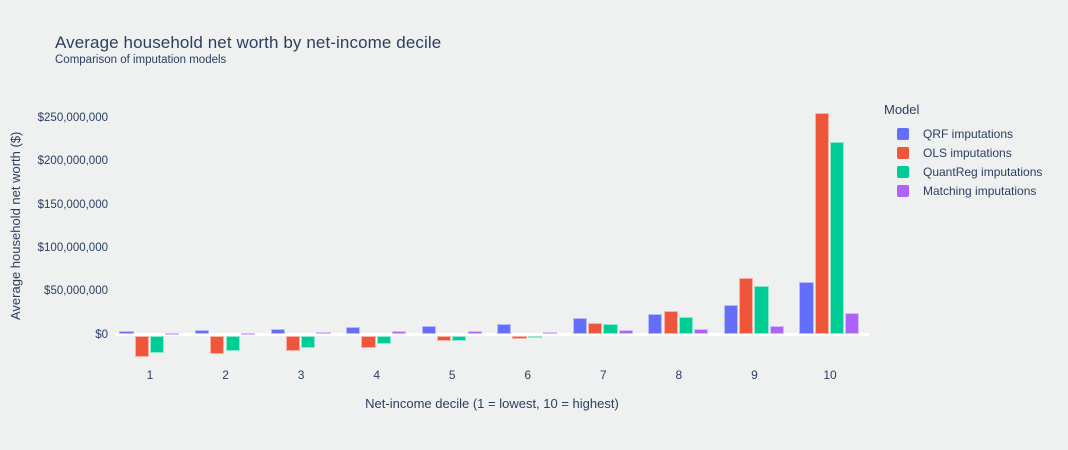  What do you see at coordinates (603, 375) in the screenshot?
I see `x-tick-label-decile-7: 7` at bounding box center [603, 375].